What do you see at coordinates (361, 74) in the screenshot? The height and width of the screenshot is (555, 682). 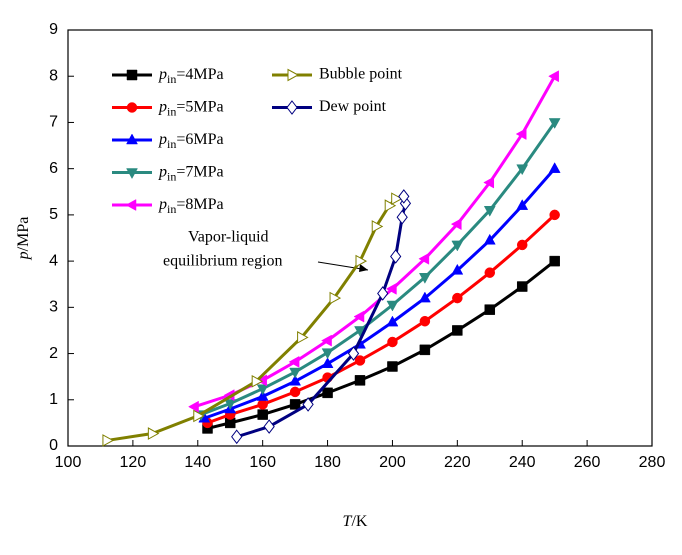 I see `legend-label: Bubble point` at bounding box center [361, 74].